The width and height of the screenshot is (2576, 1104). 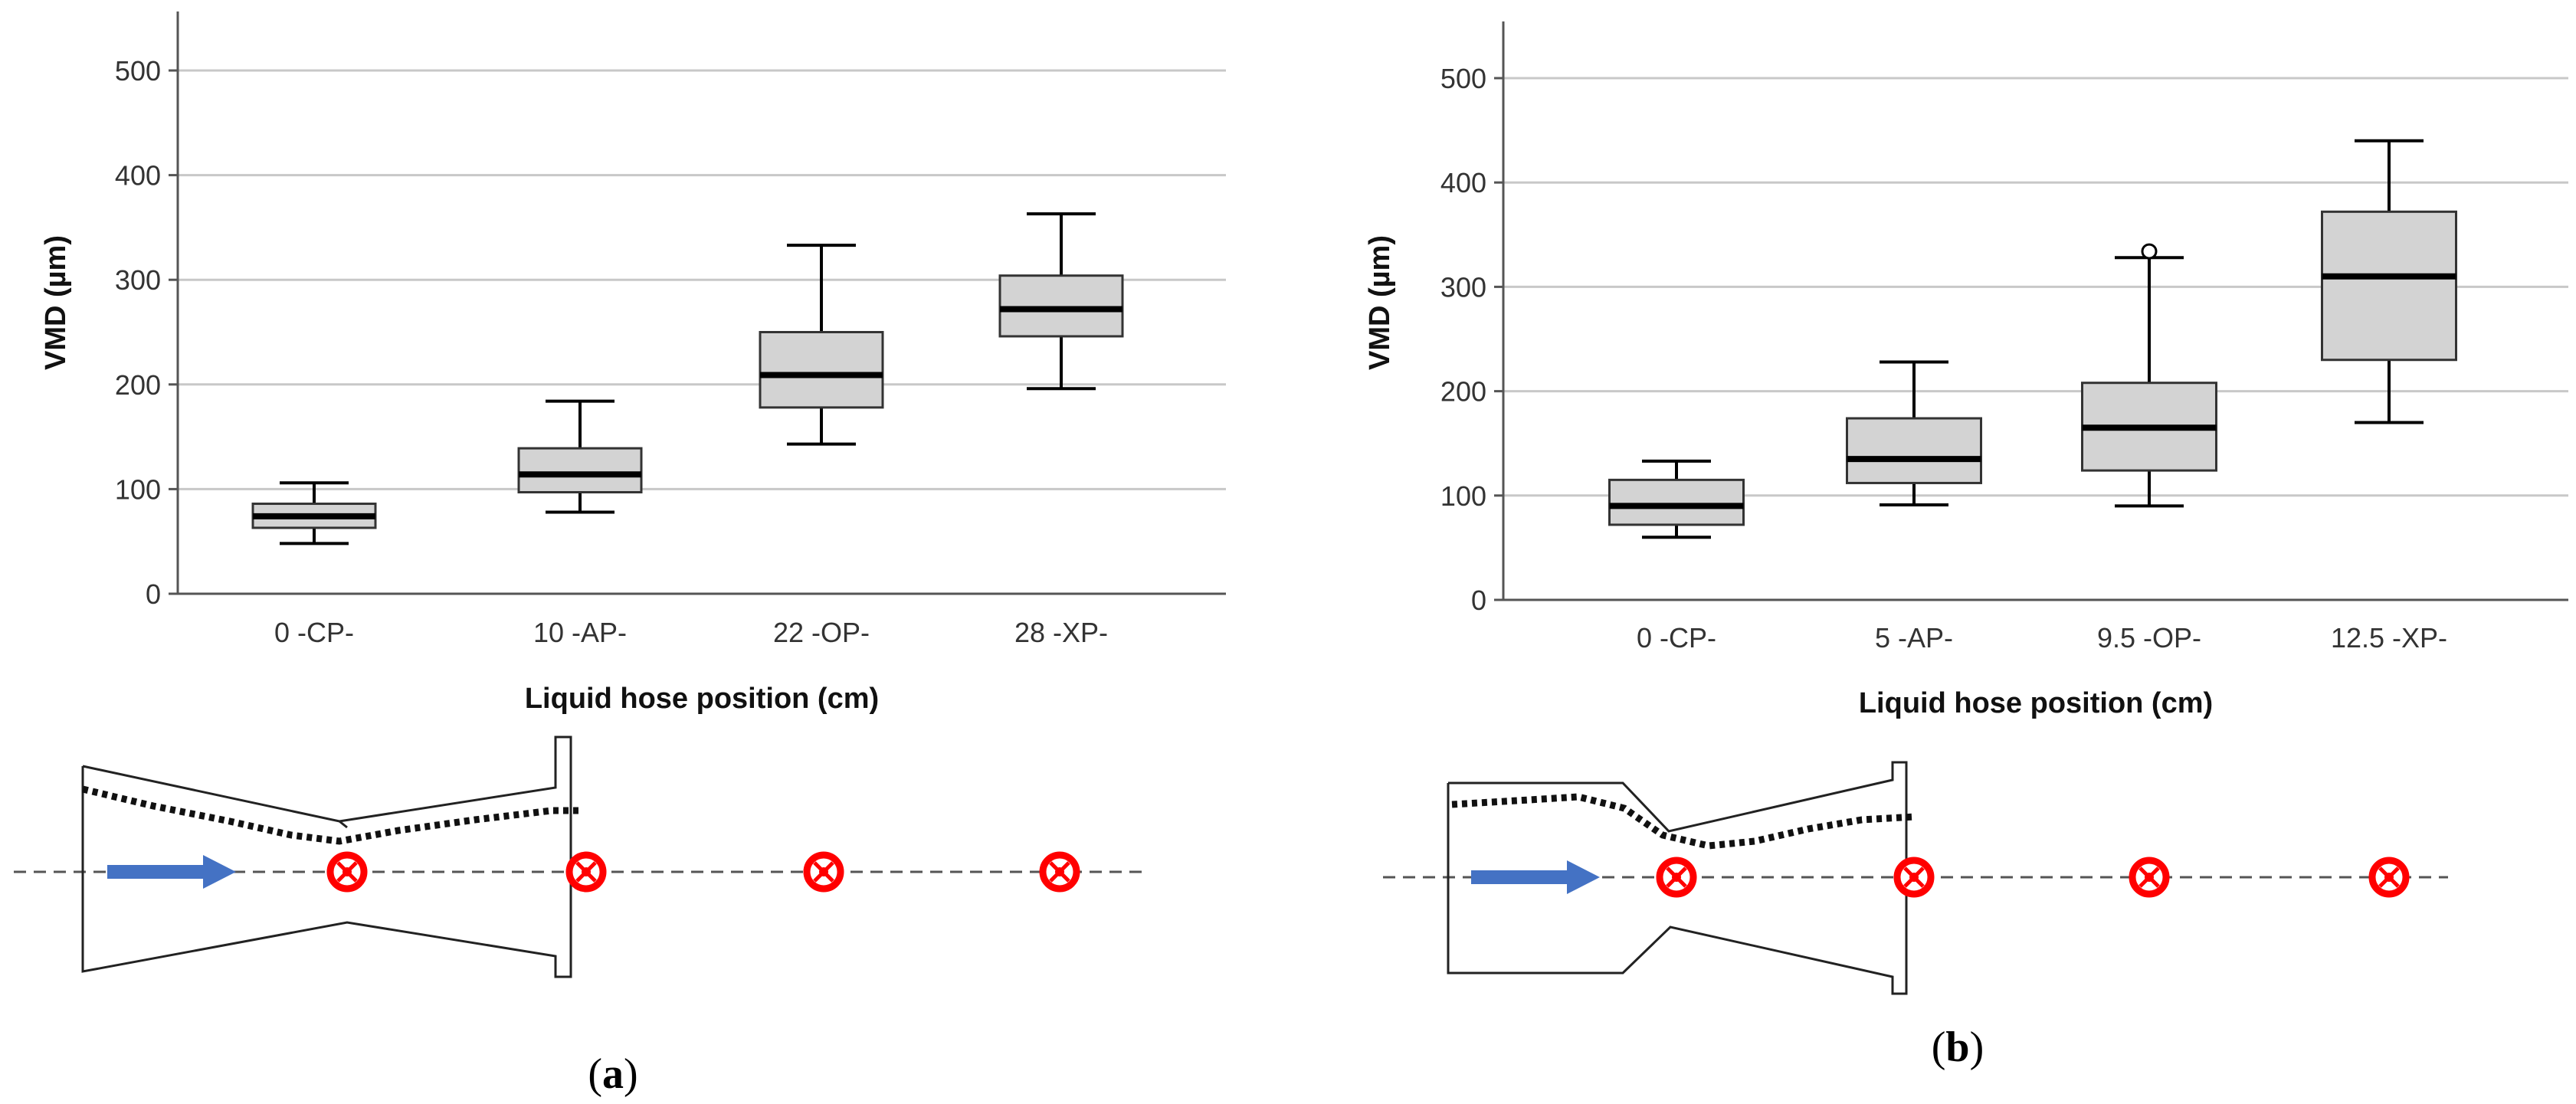 I want to click on panel-label-a: (a), so click(x=612, y=1074).